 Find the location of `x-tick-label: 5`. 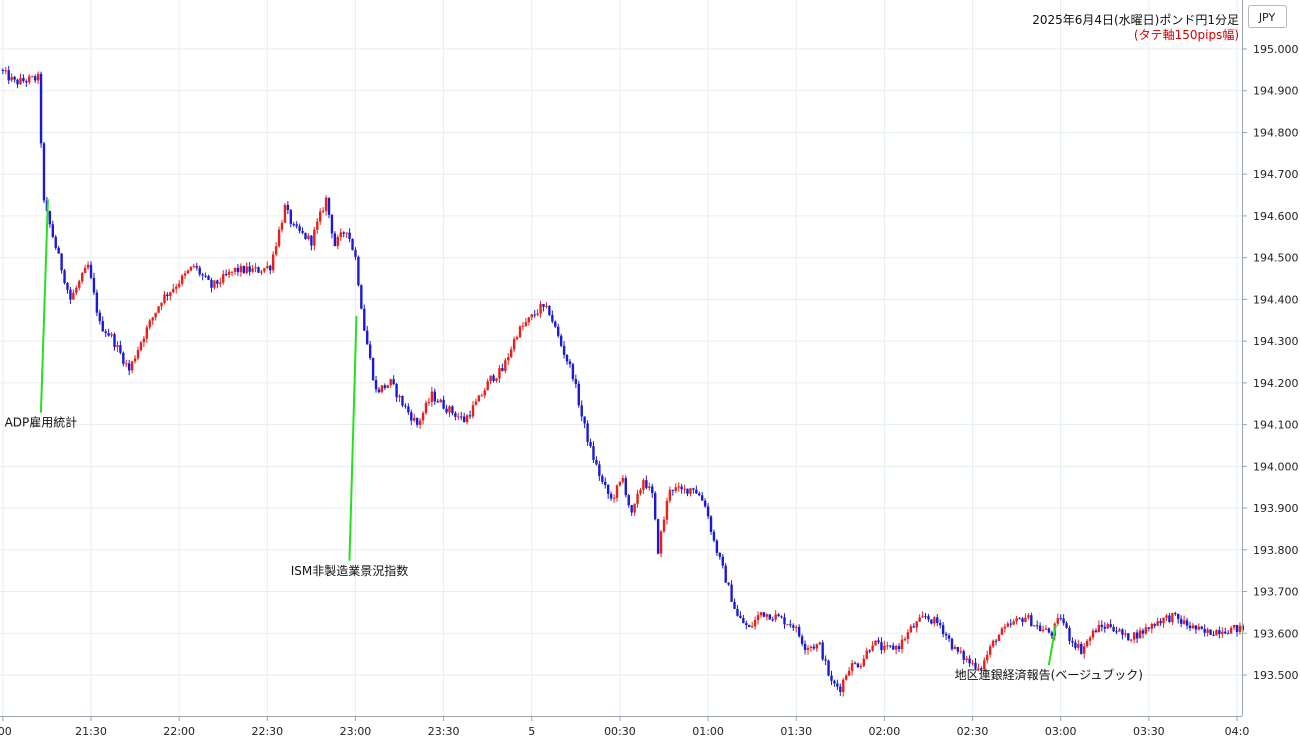

x-tick-label: 5 is located at coordinates (531, 731).